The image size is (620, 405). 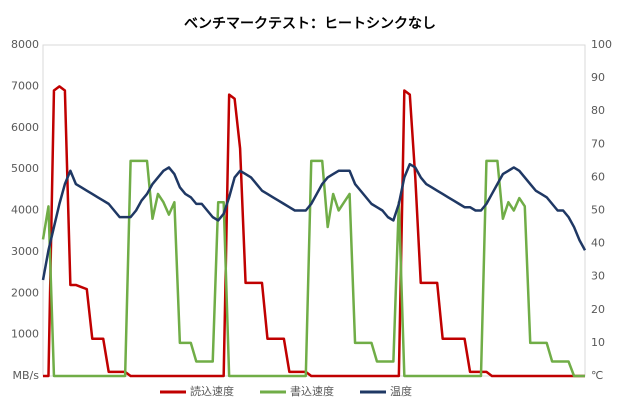 What do you see at coordinates (598, 176) in the screenshot?
I see `y2-tick-label: 60` at bounding box center [598, 176].